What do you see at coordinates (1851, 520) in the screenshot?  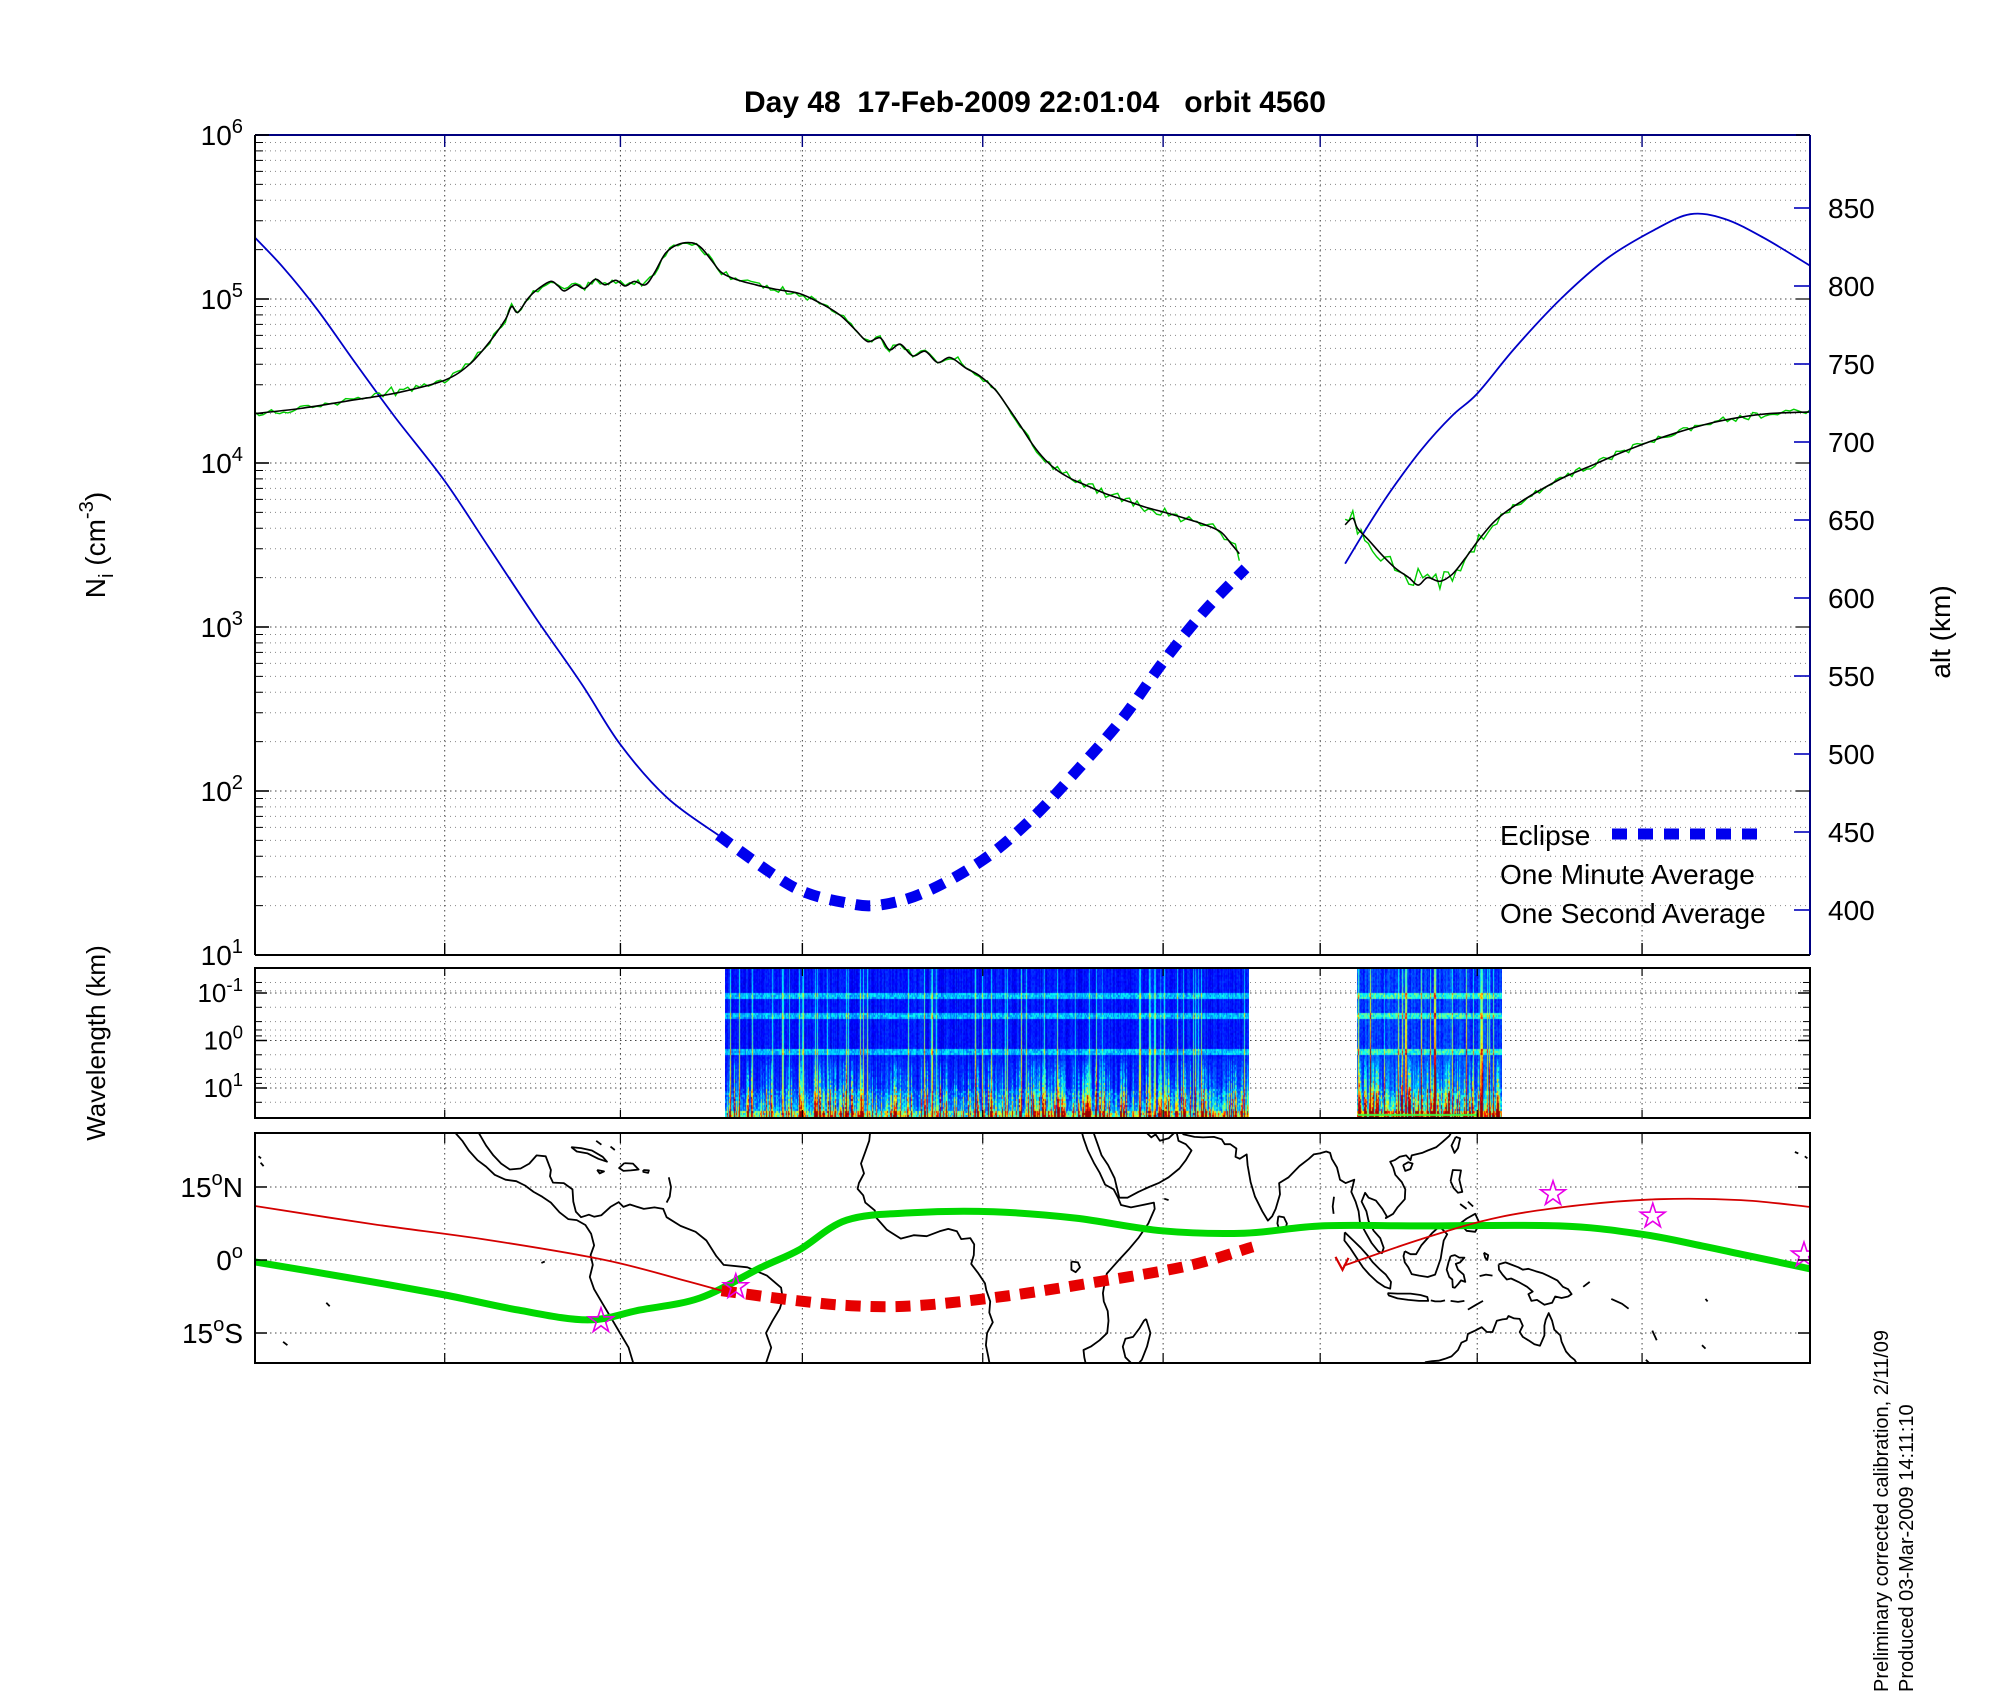 I see `y-tick-label-alt: 650` at bounding box center [1851, 520].